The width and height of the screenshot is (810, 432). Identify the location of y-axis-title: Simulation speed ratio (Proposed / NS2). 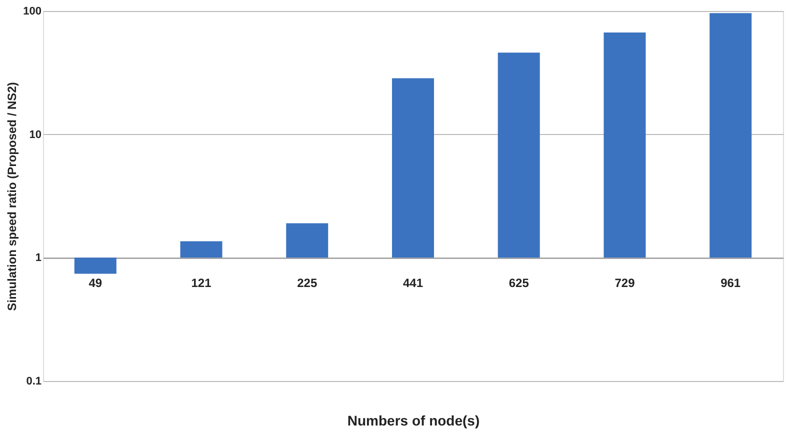
(12, 196).